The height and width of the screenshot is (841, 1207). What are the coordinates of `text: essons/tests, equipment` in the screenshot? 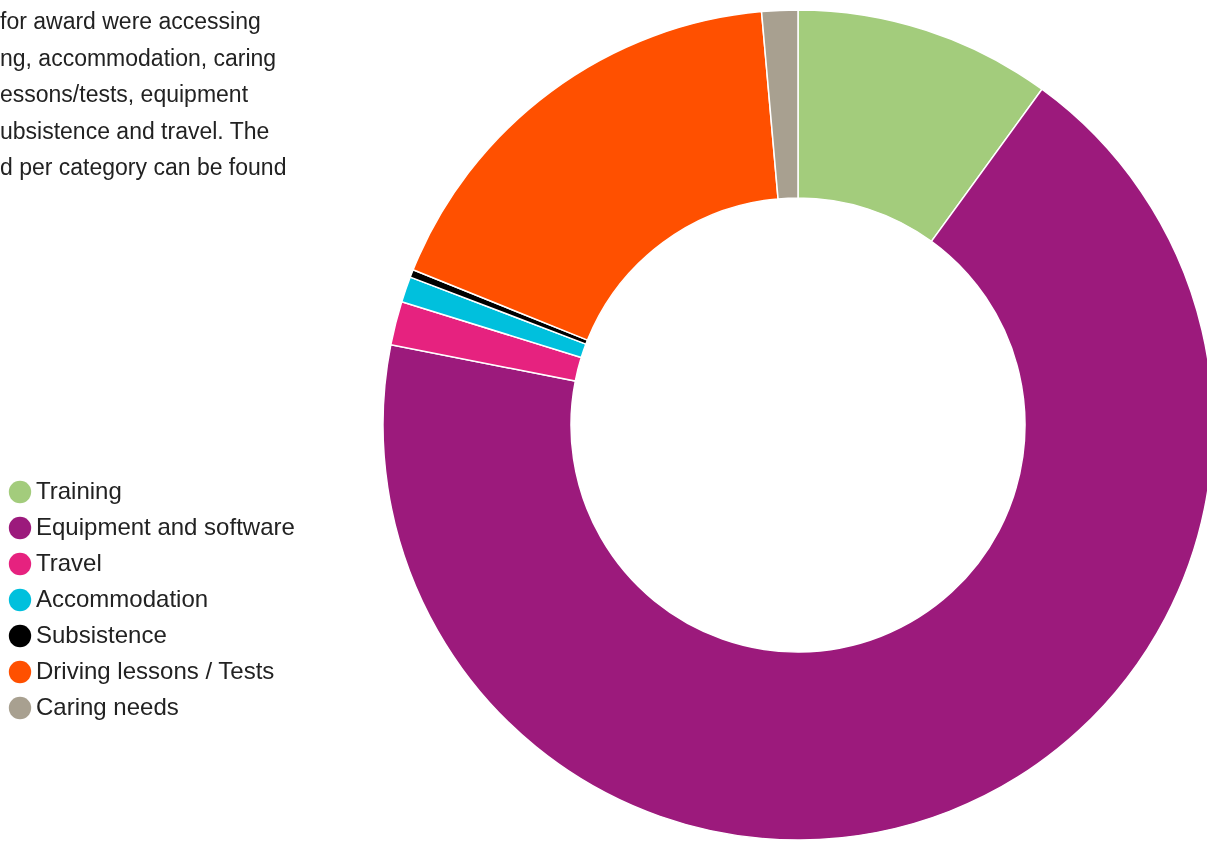 It's located at (124, 94).